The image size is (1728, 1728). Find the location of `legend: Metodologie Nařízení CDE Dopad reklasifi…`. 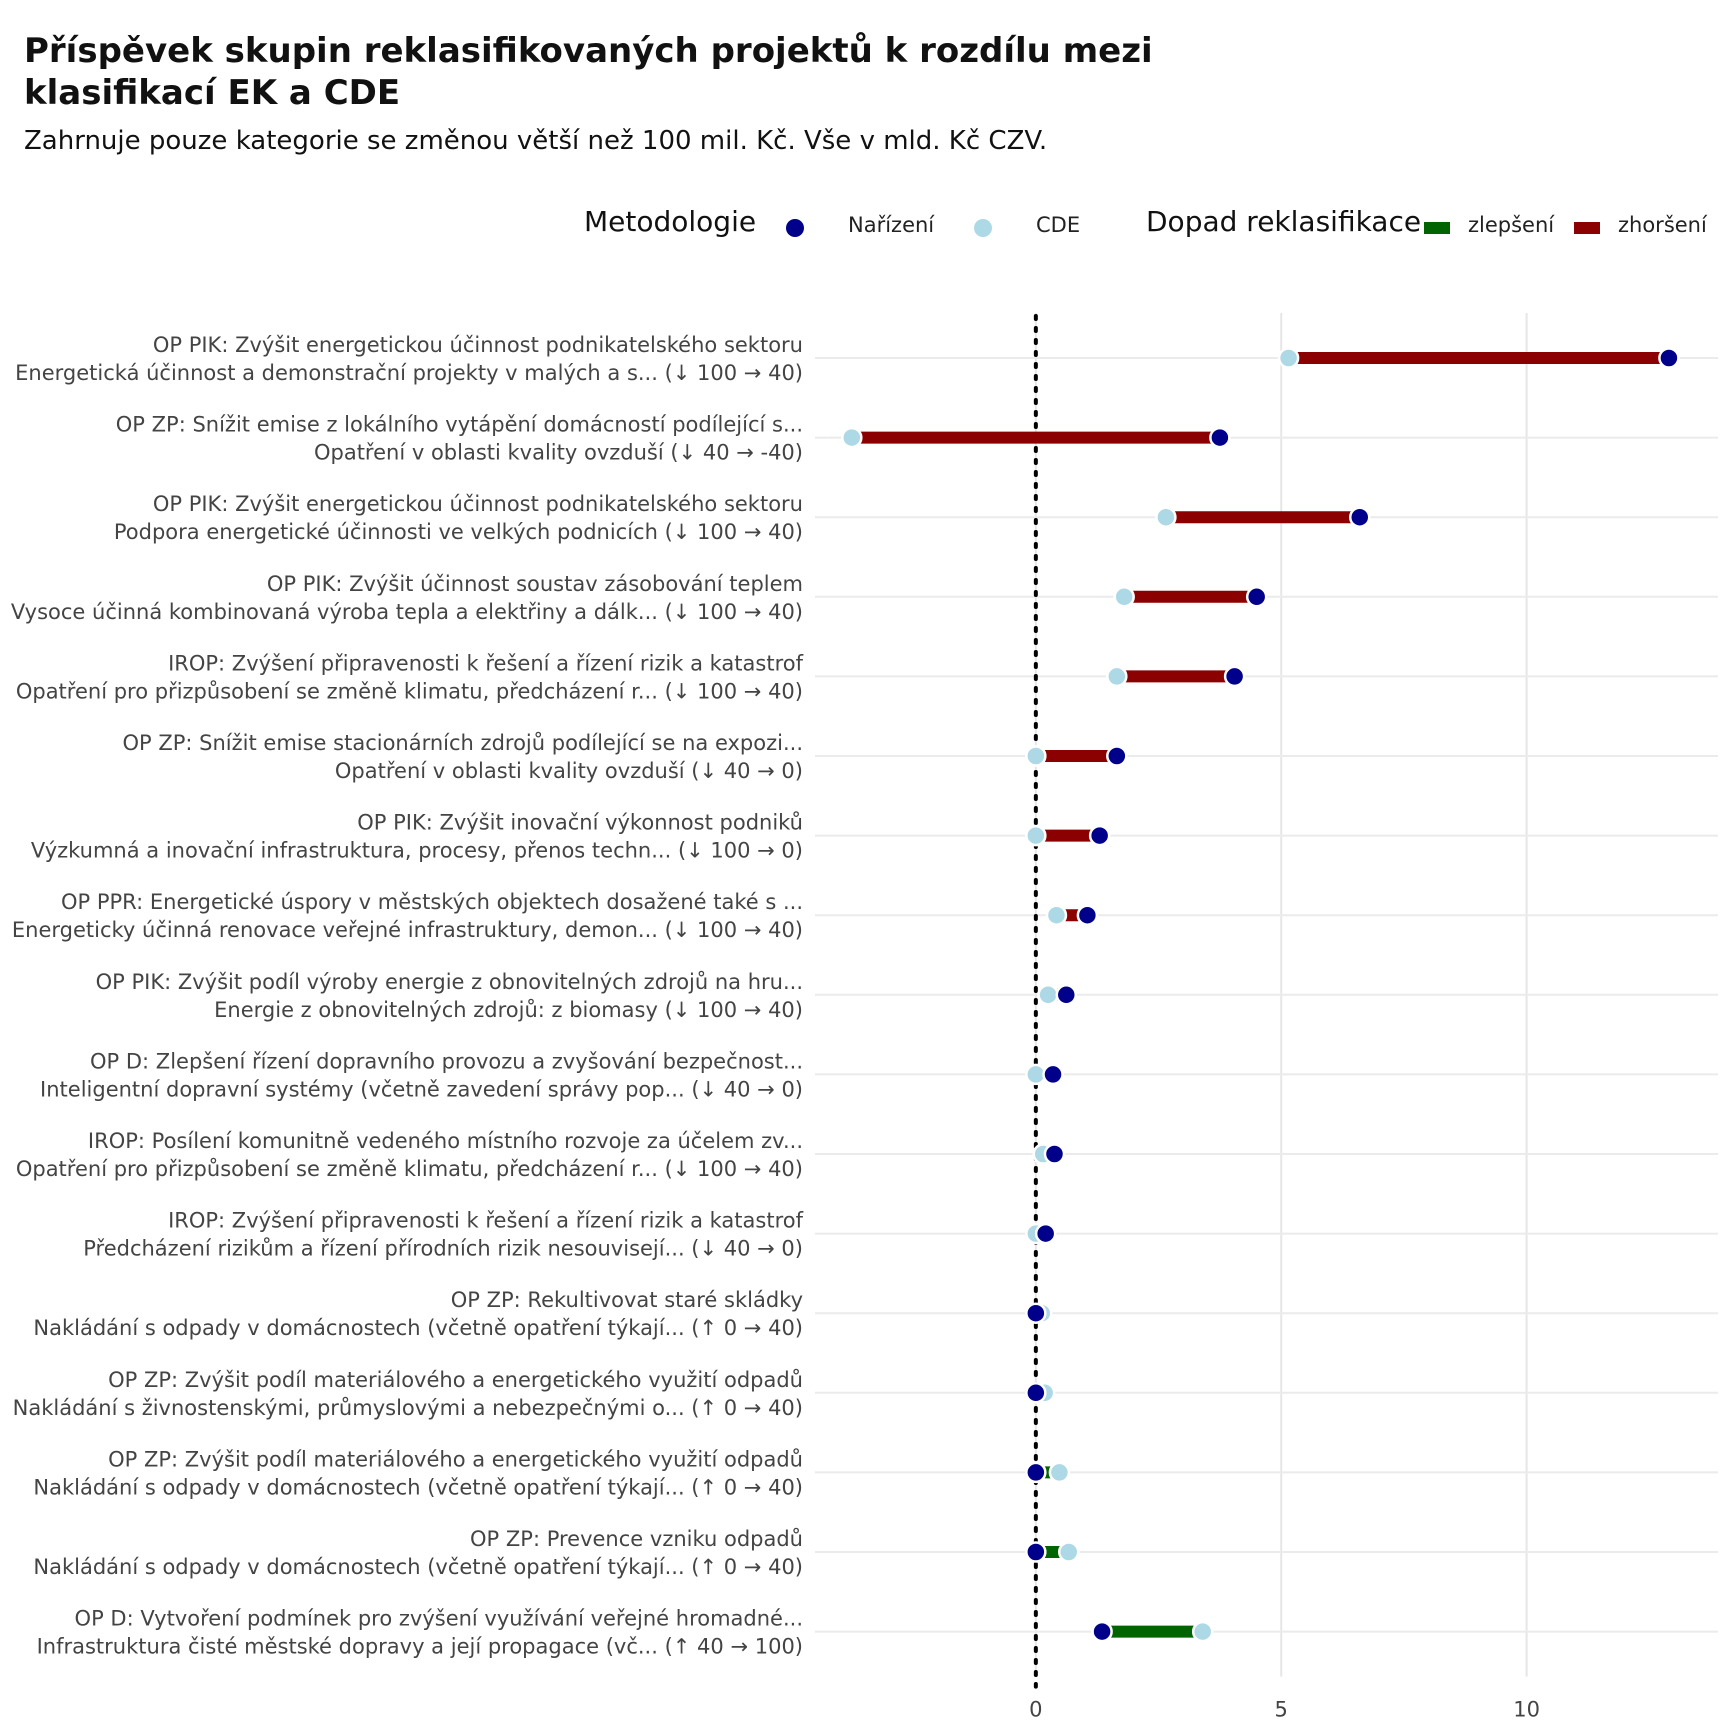

legend: Metodologie Nařízení CDE Dopad reklasifi… is located at coordinates (864, 230).